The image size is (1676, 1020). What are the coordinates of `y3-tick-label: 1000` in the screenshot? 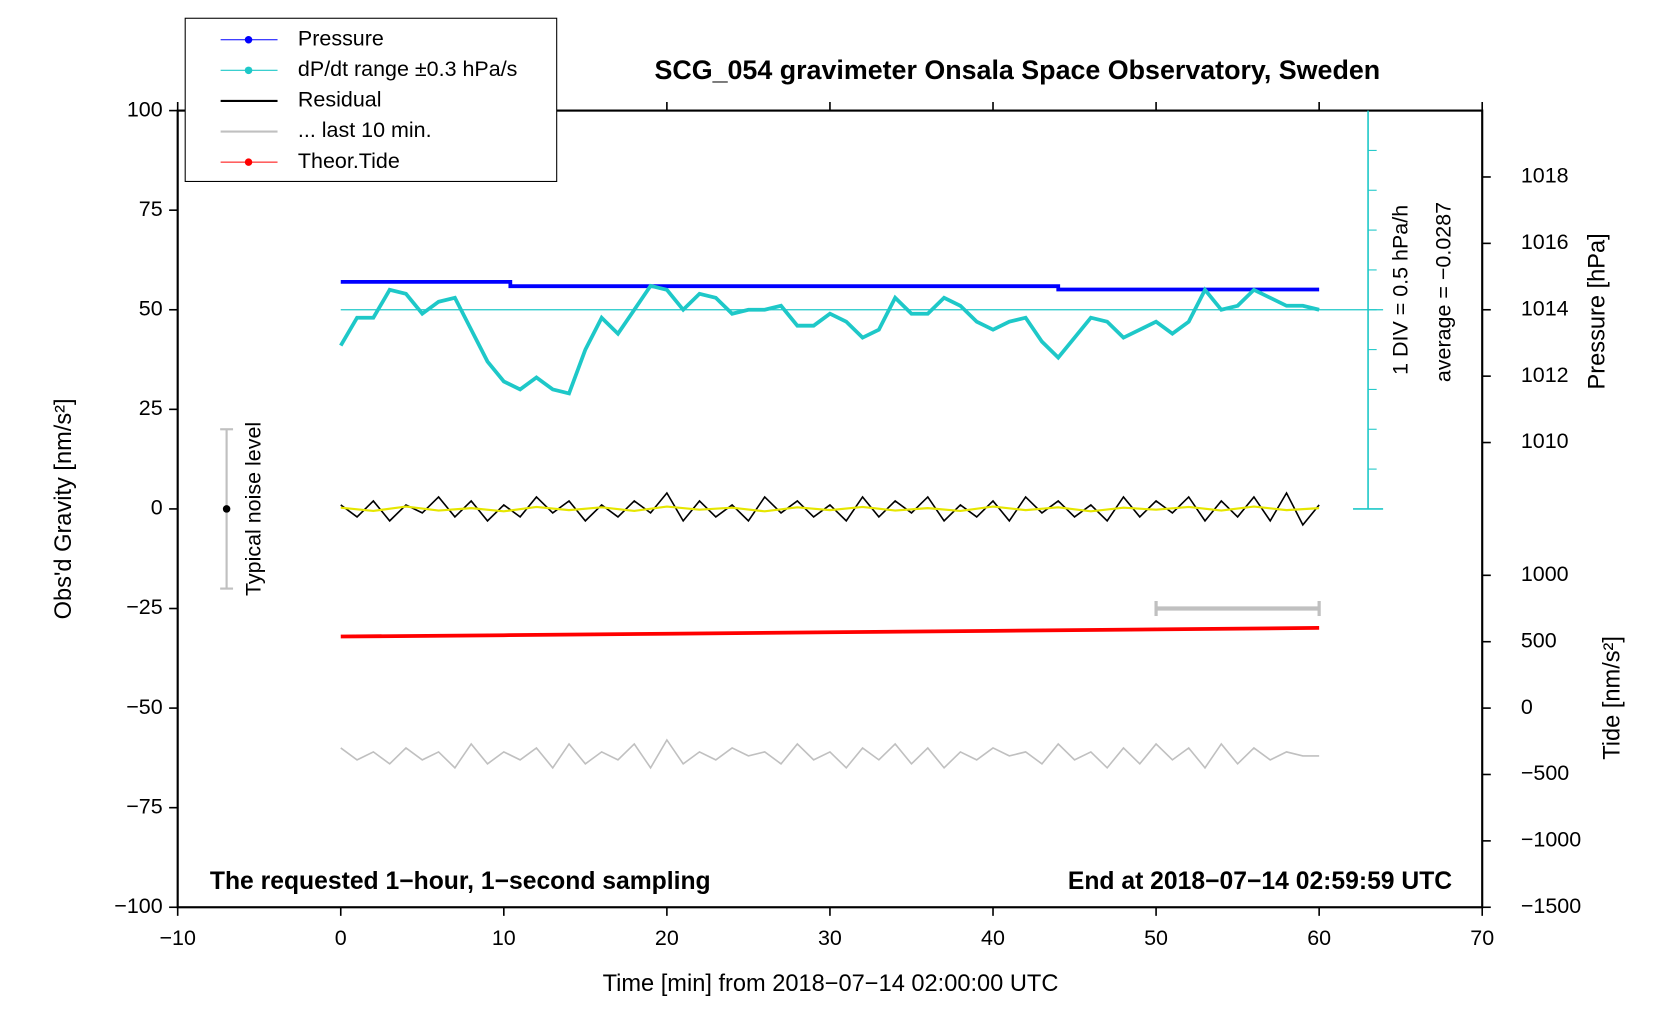 It's located at (1545, 574).